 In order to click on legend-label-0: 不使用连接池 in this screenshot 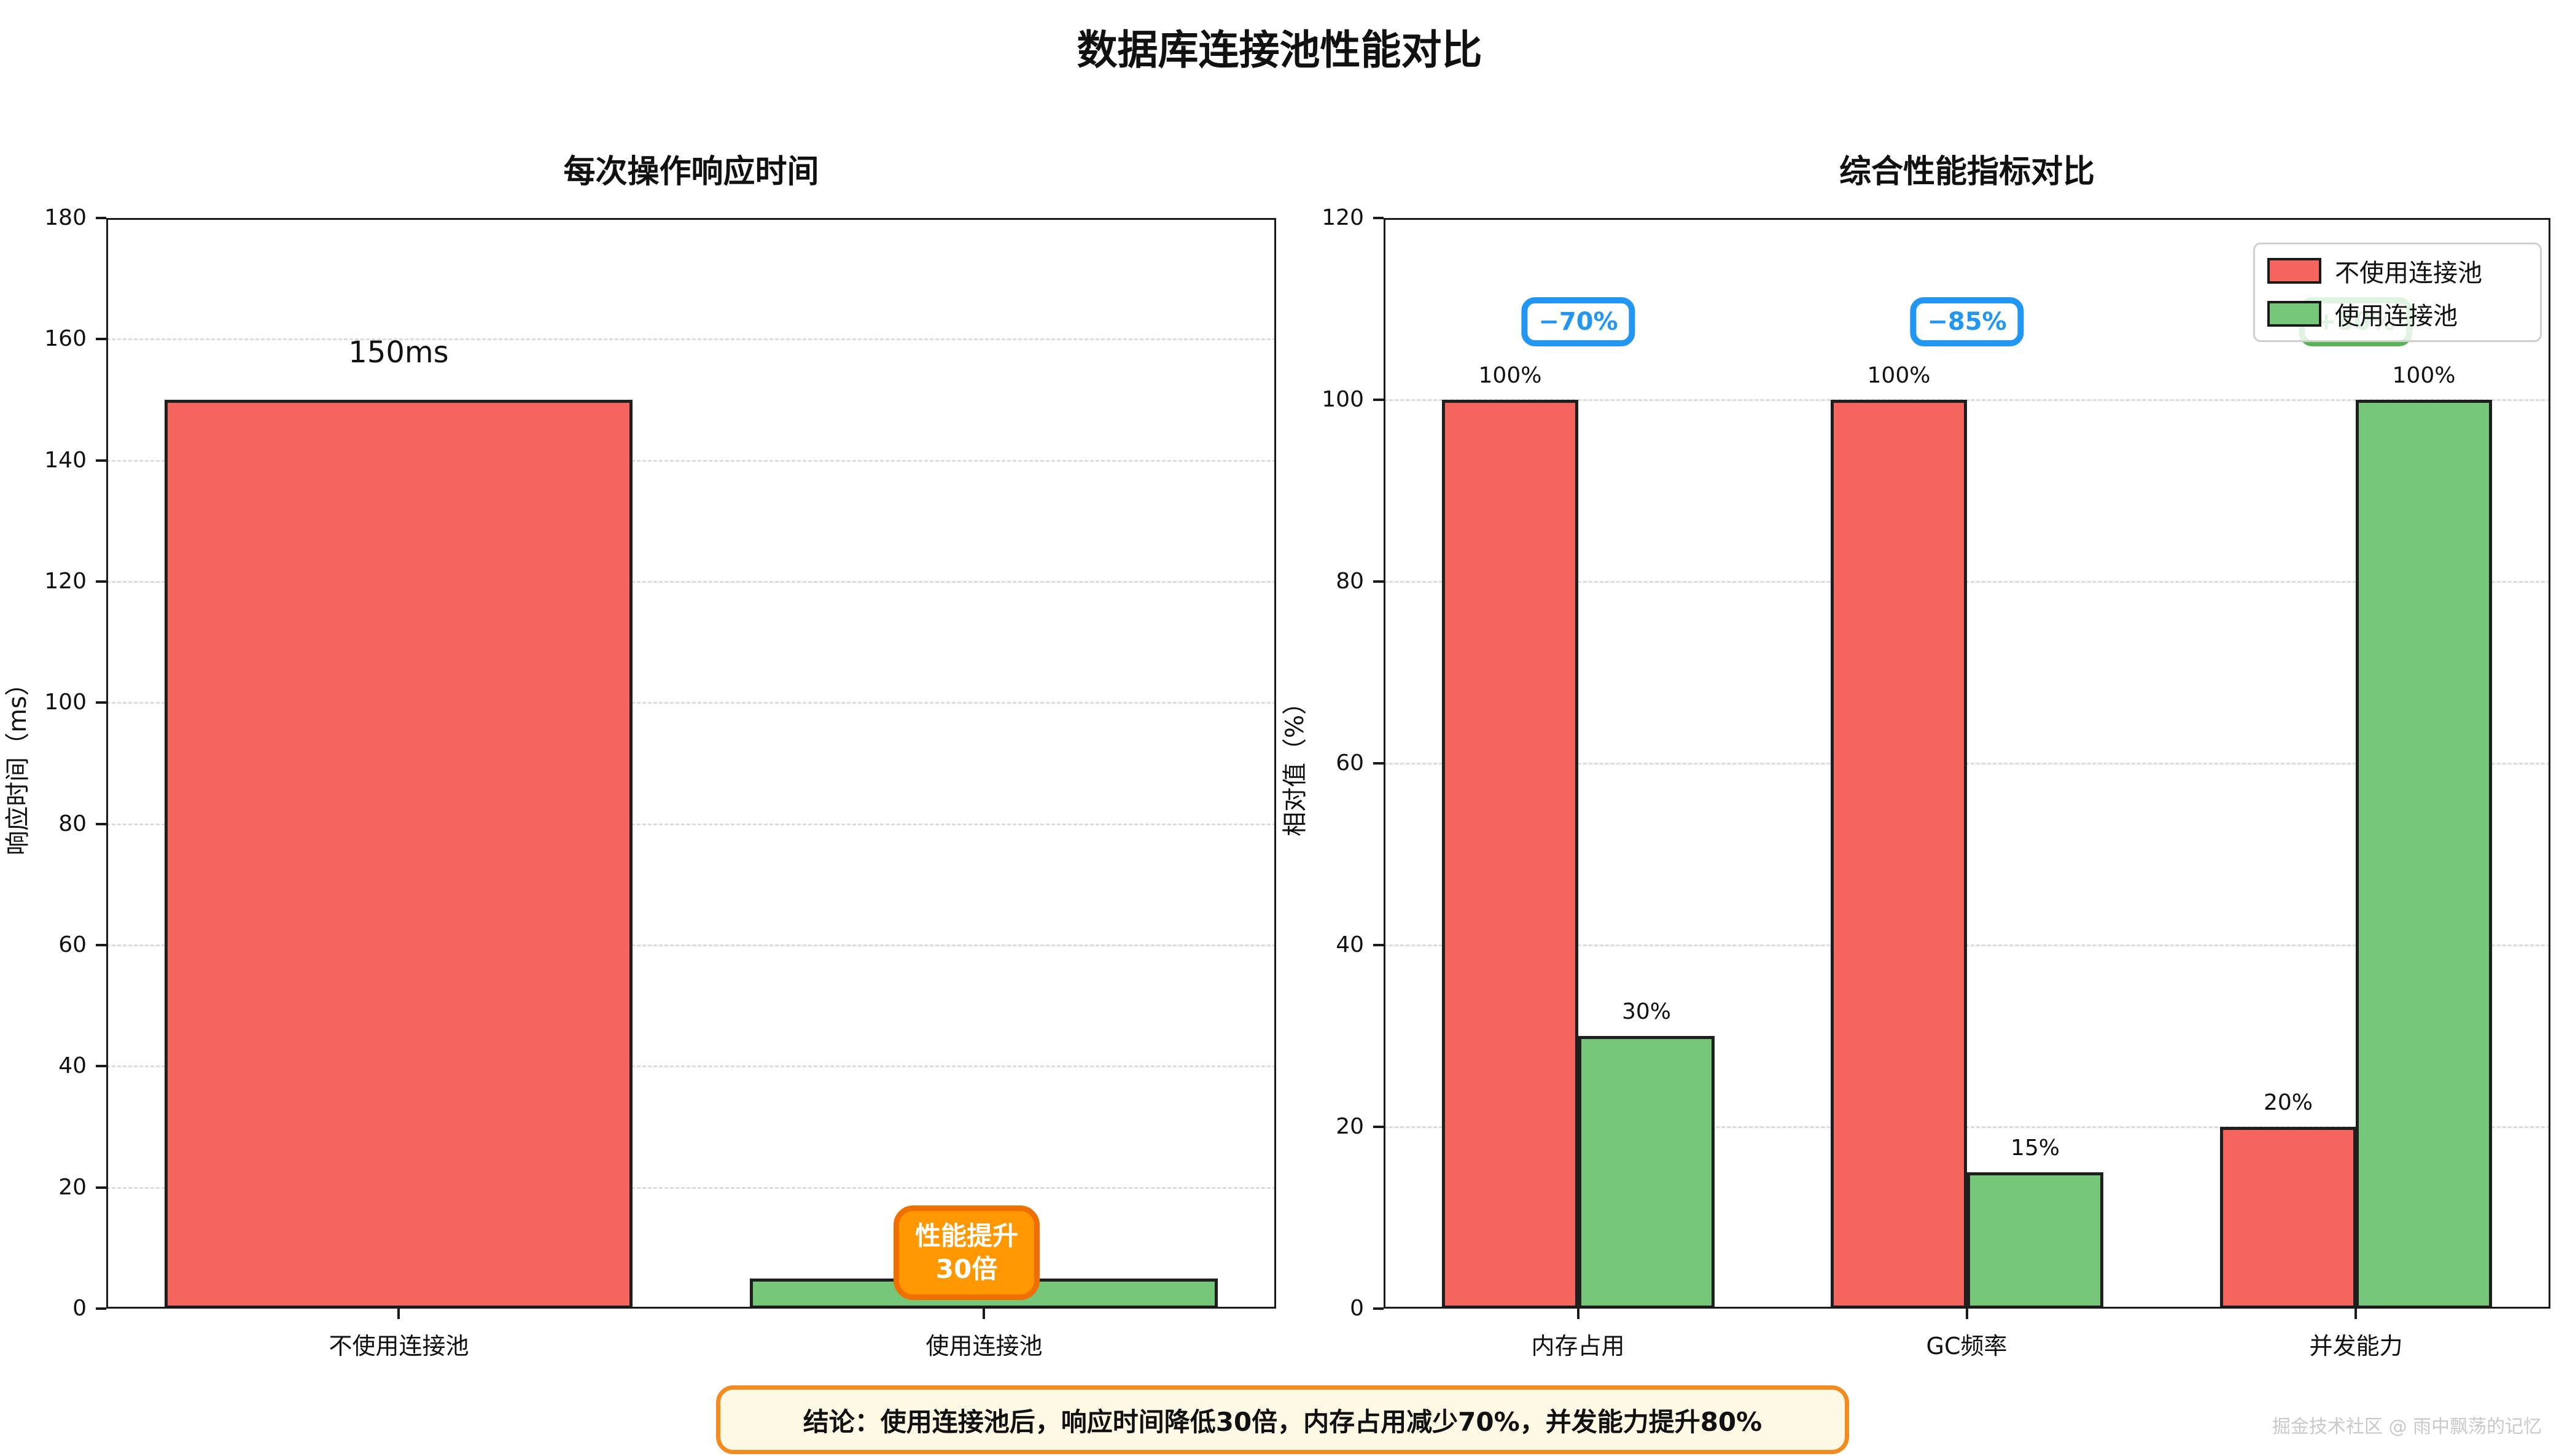, I will do `click(2408, 273)`.